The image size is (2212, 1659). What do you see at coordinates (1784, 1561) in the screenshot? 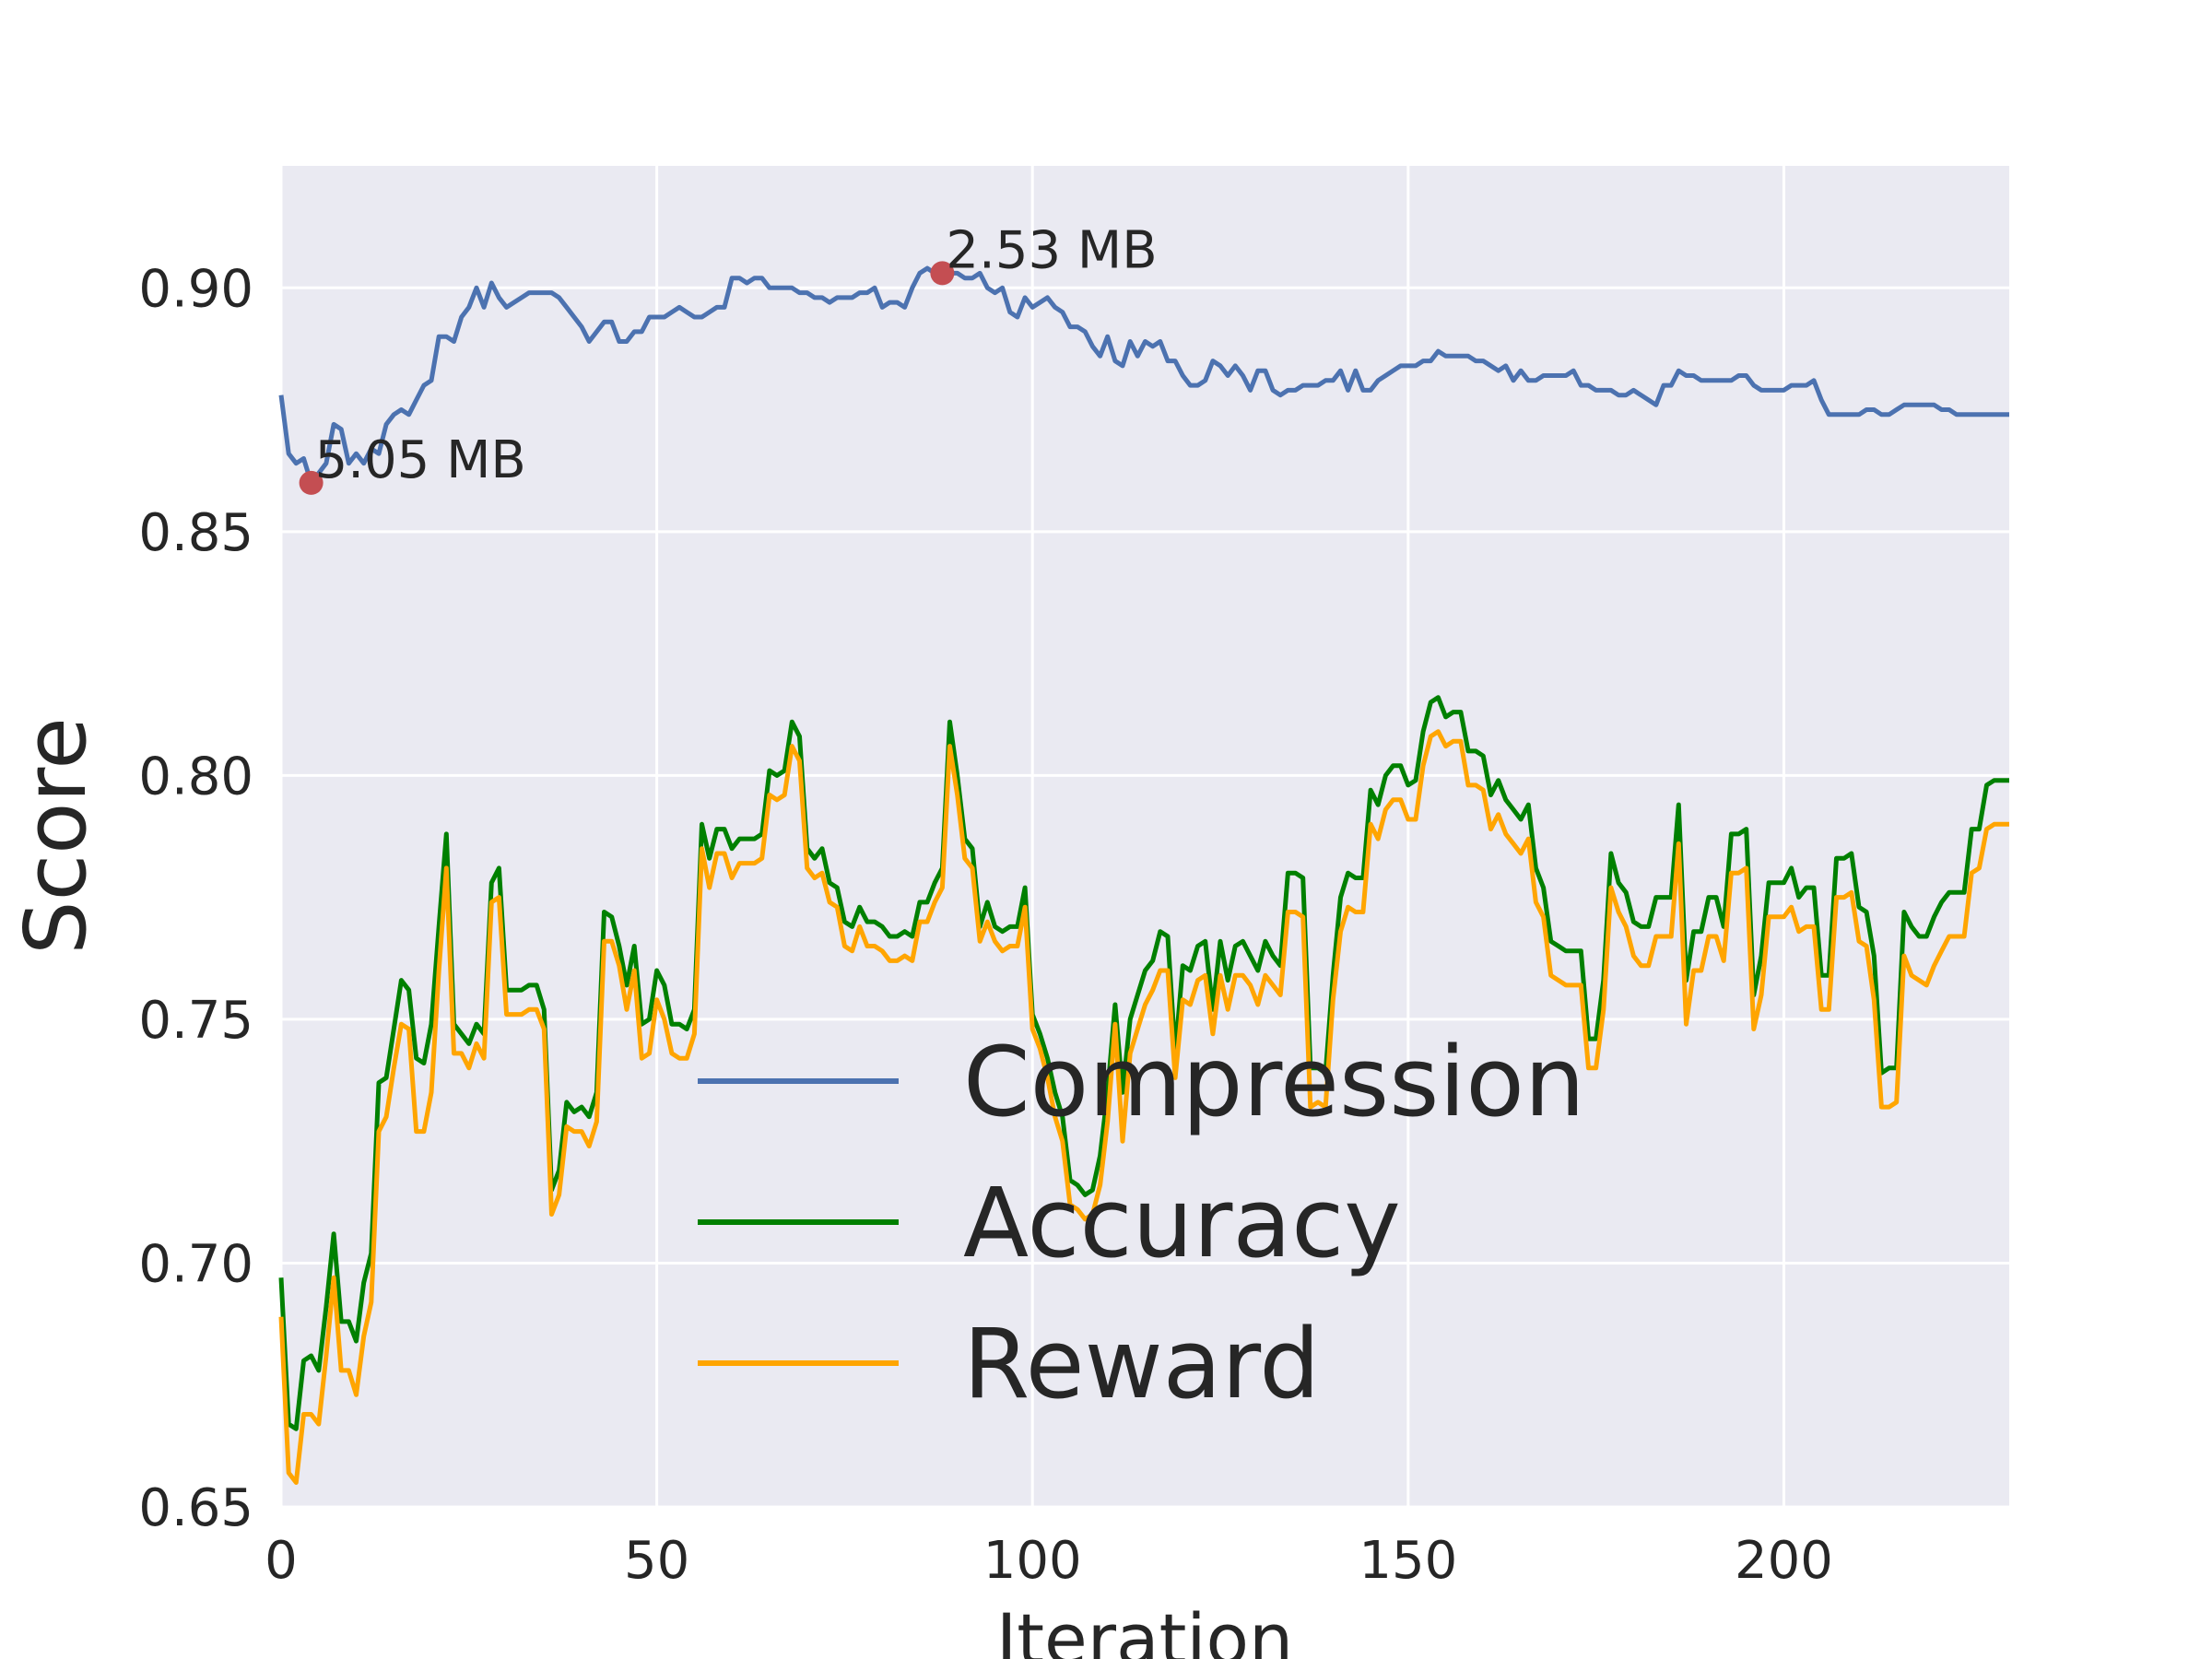
I see `x-tick-label: 200` at bounding box center [1784, 1561].